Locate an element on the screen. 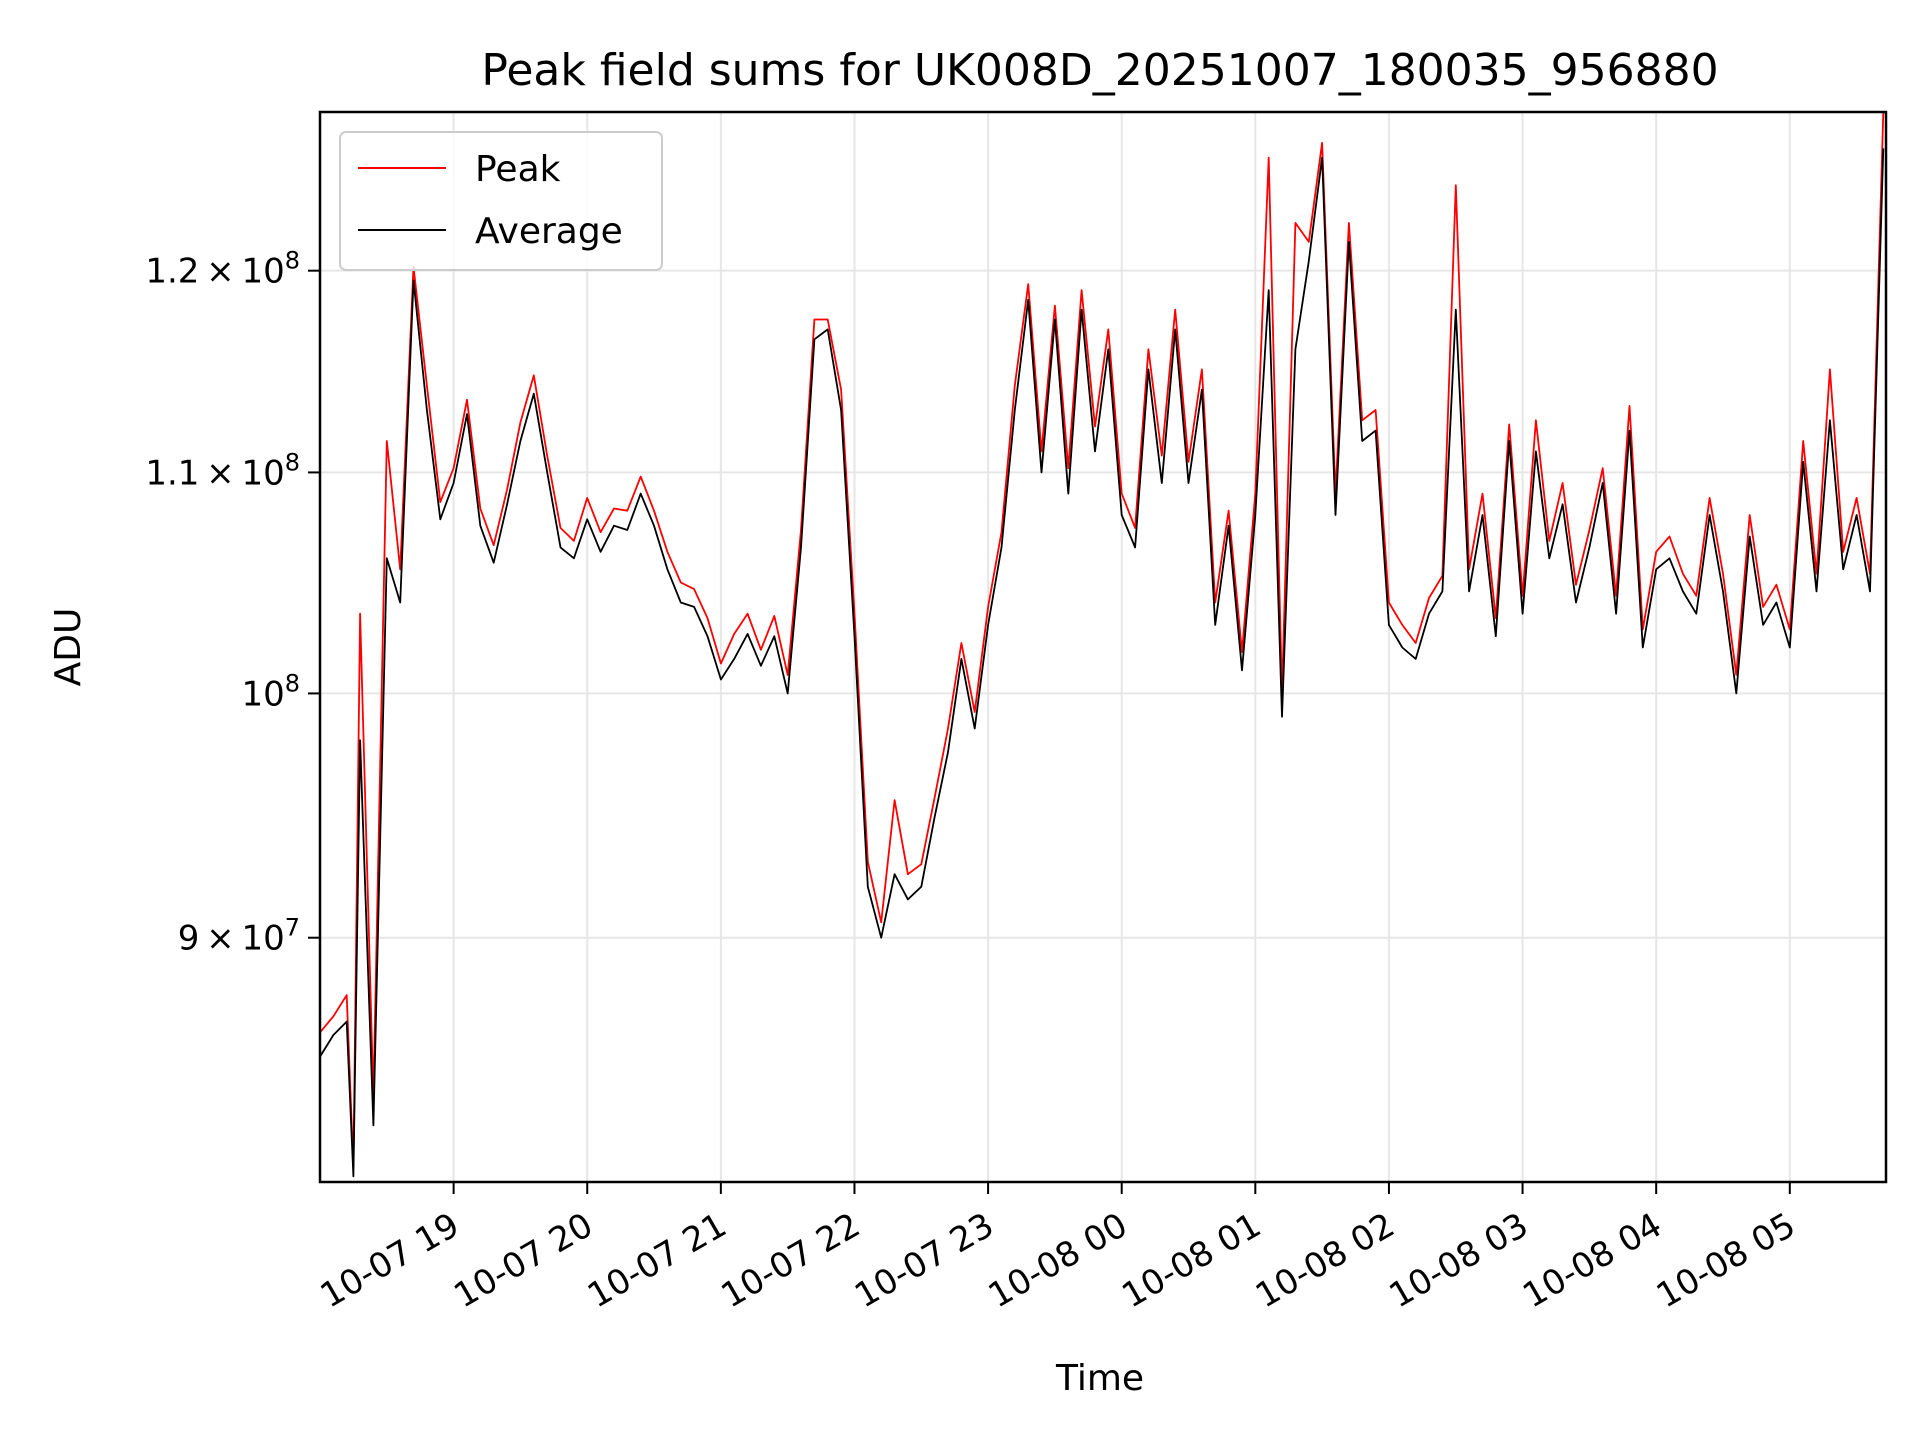 This screenshot has height=1440, width=1920. legend: Peak Average is located at coordinates (501, 201).